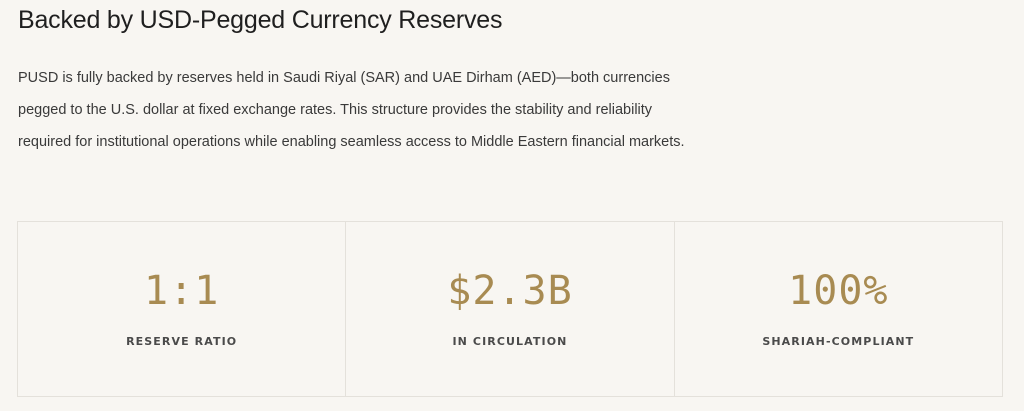 The width and height of the screenshot is (1024, 411). Describe the element at coordinates (260, 20) in the screenshot. I see `section-heading: Backed by USD-Pegged Currency Reserves` at that location.